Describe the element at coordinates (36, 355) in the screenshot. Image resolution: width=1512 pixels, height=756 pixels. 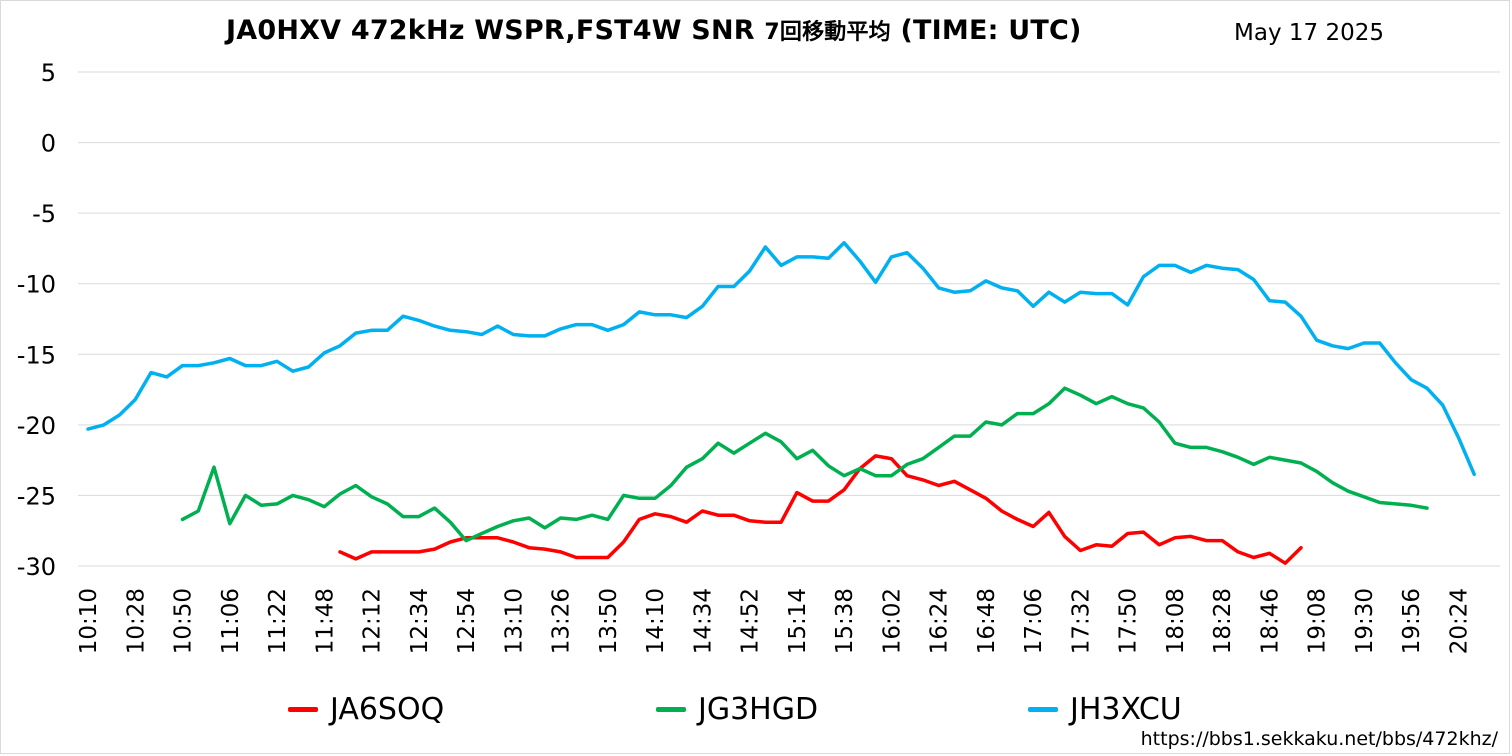
I see `y-tick-label: -15` at that location.